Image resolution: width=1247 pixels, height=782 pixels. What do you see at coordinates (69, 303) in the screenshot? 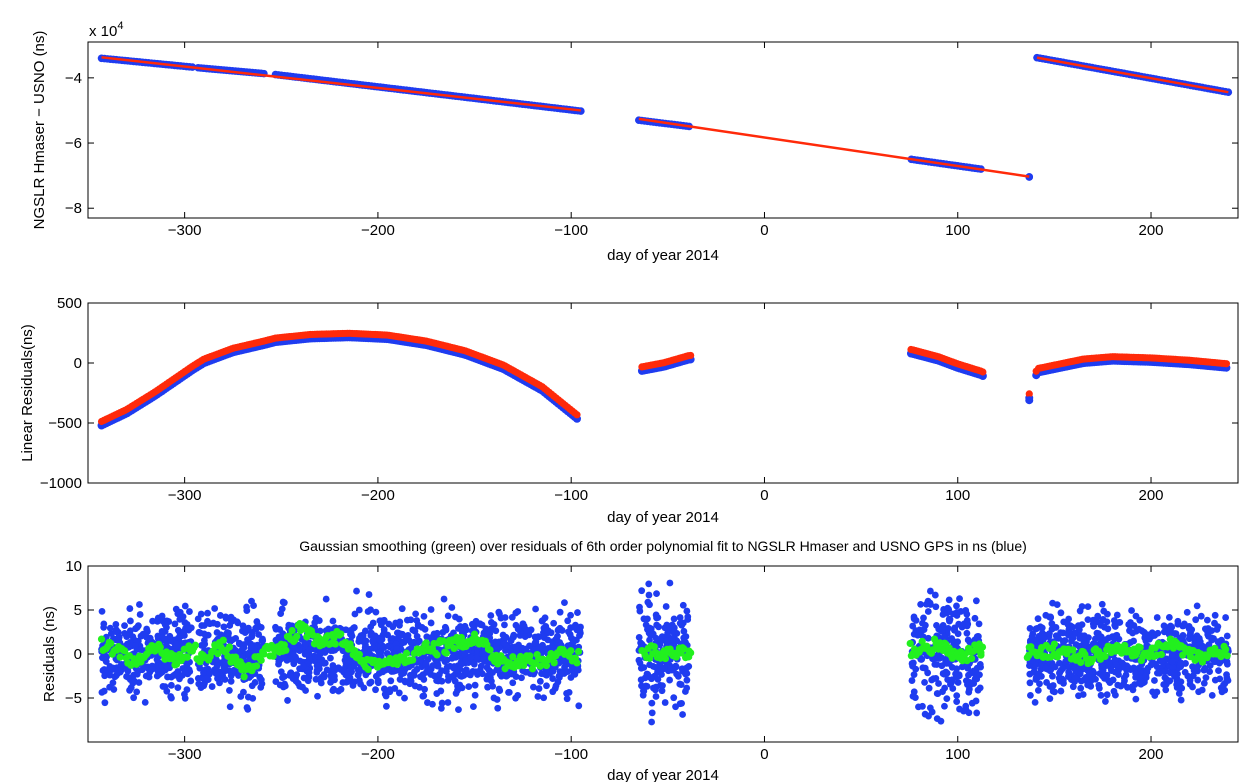
I see `y-tick-label: 500` at bounding box center [69, 303].